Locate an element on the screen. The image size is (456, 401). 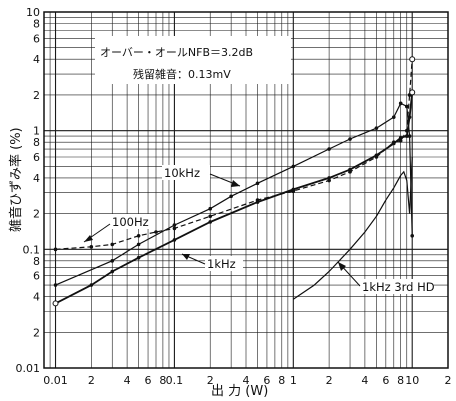
x-axis-title: 出 力 (W) is located at coordinates (239, 391).